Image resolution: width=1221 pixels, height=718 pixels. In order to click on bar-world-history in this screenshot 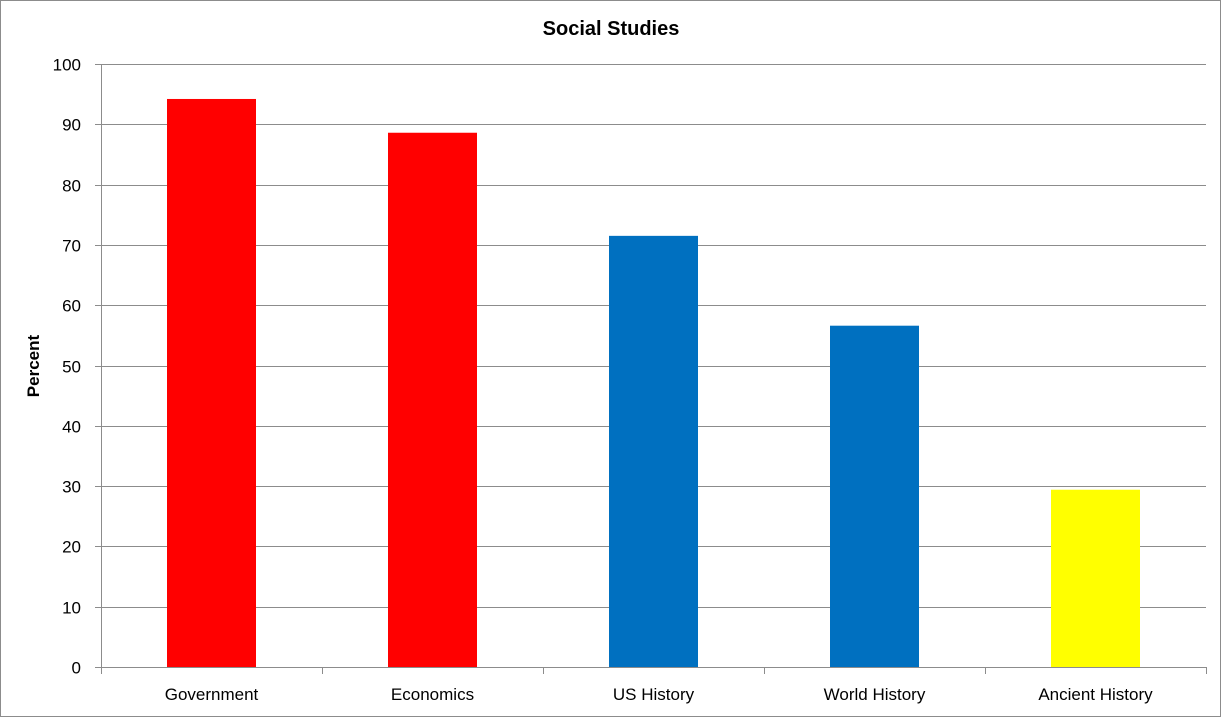, I will do `click(874, 496)`.